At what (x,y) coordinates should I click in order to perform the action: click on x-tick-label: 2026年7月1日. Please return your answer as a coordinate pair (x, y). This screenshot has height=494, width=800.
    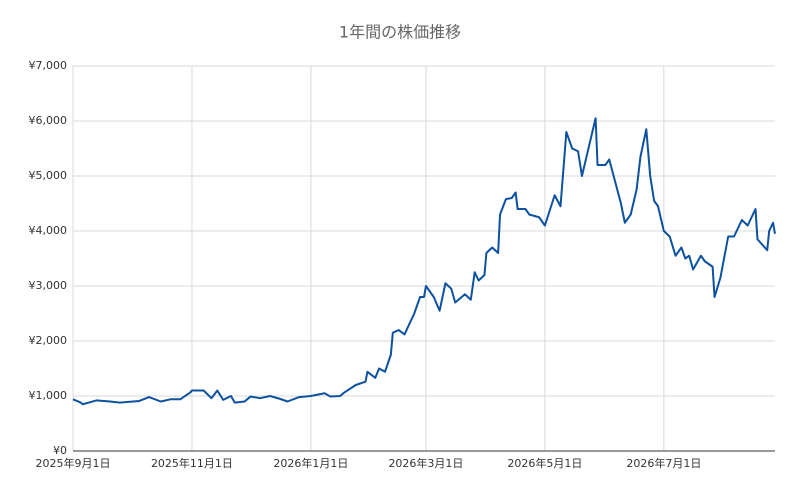
    Looking at the image, I should click on (663, 463).